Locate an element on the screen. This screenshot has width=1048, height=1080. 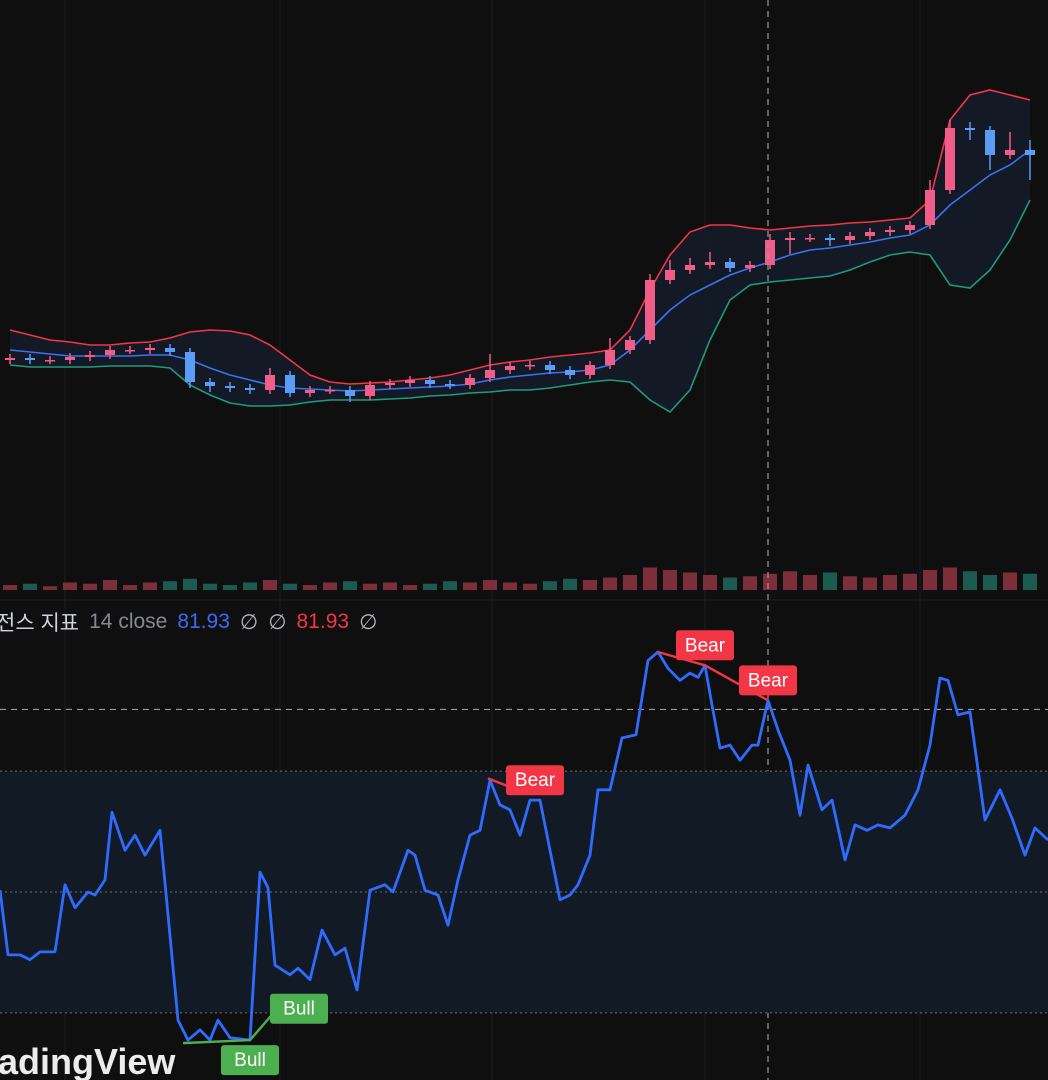
watermark: adingView is located at coordinates (88, 1060).